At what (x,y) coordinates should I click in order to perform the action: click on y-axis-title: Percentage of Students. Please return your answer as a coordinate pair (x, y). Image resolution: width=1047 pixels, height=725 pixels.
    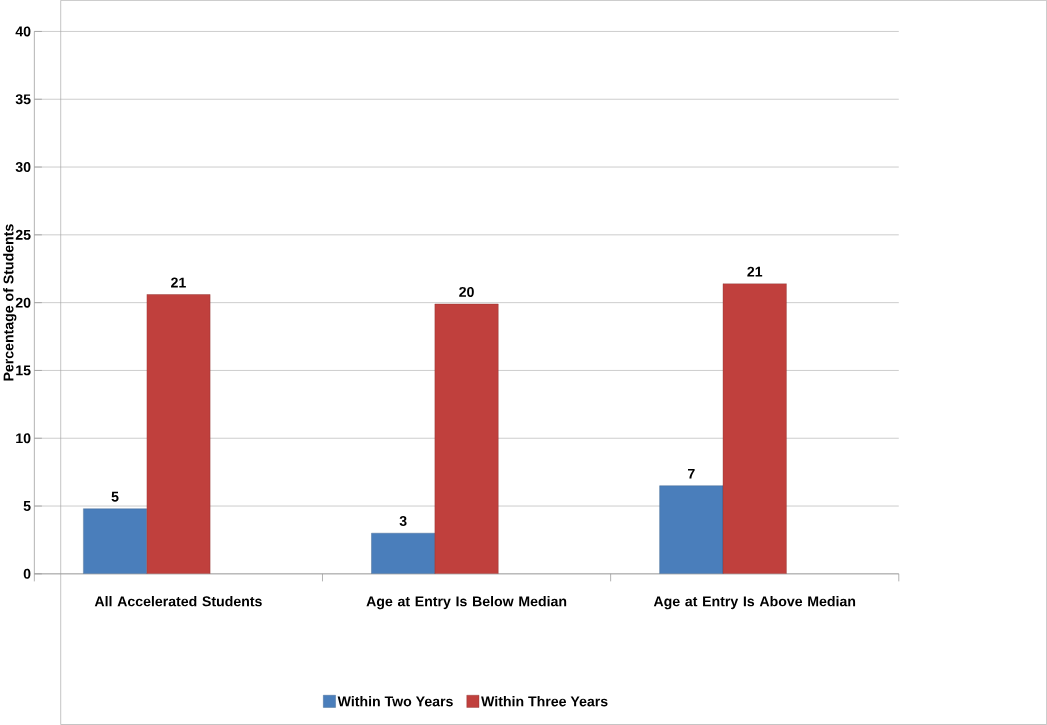
    Looking at the image, I should click on (10, 302).